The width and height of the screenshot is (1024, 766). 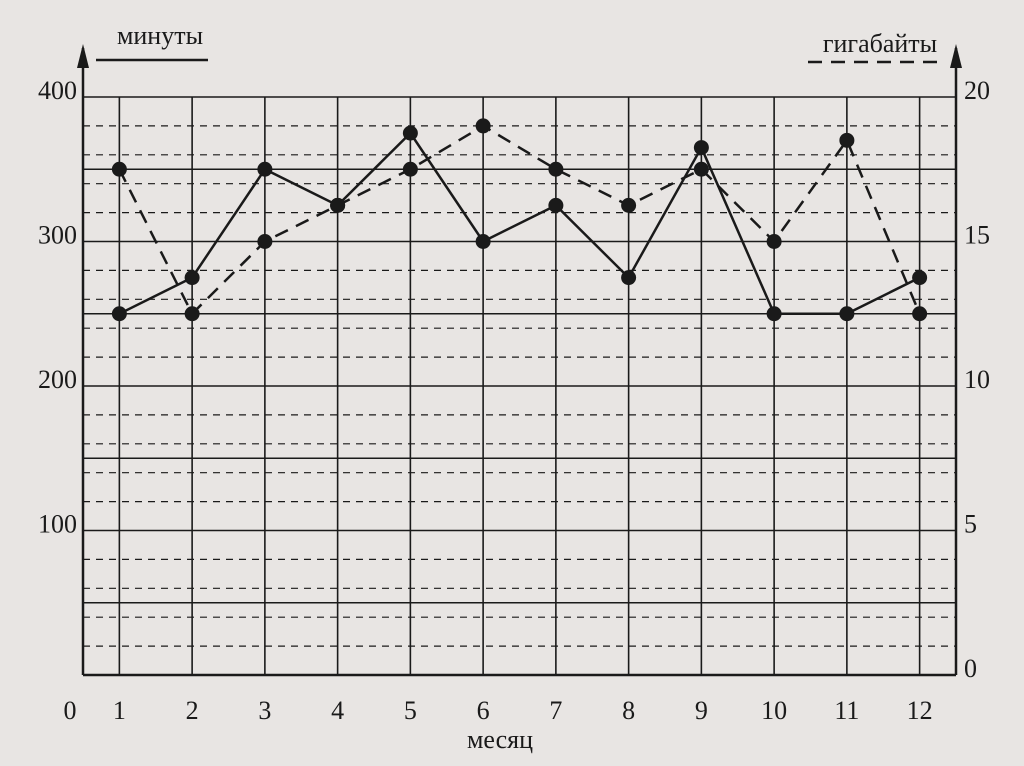 I want to click on x-axis-label: месяц, so click(x=500, y=739).